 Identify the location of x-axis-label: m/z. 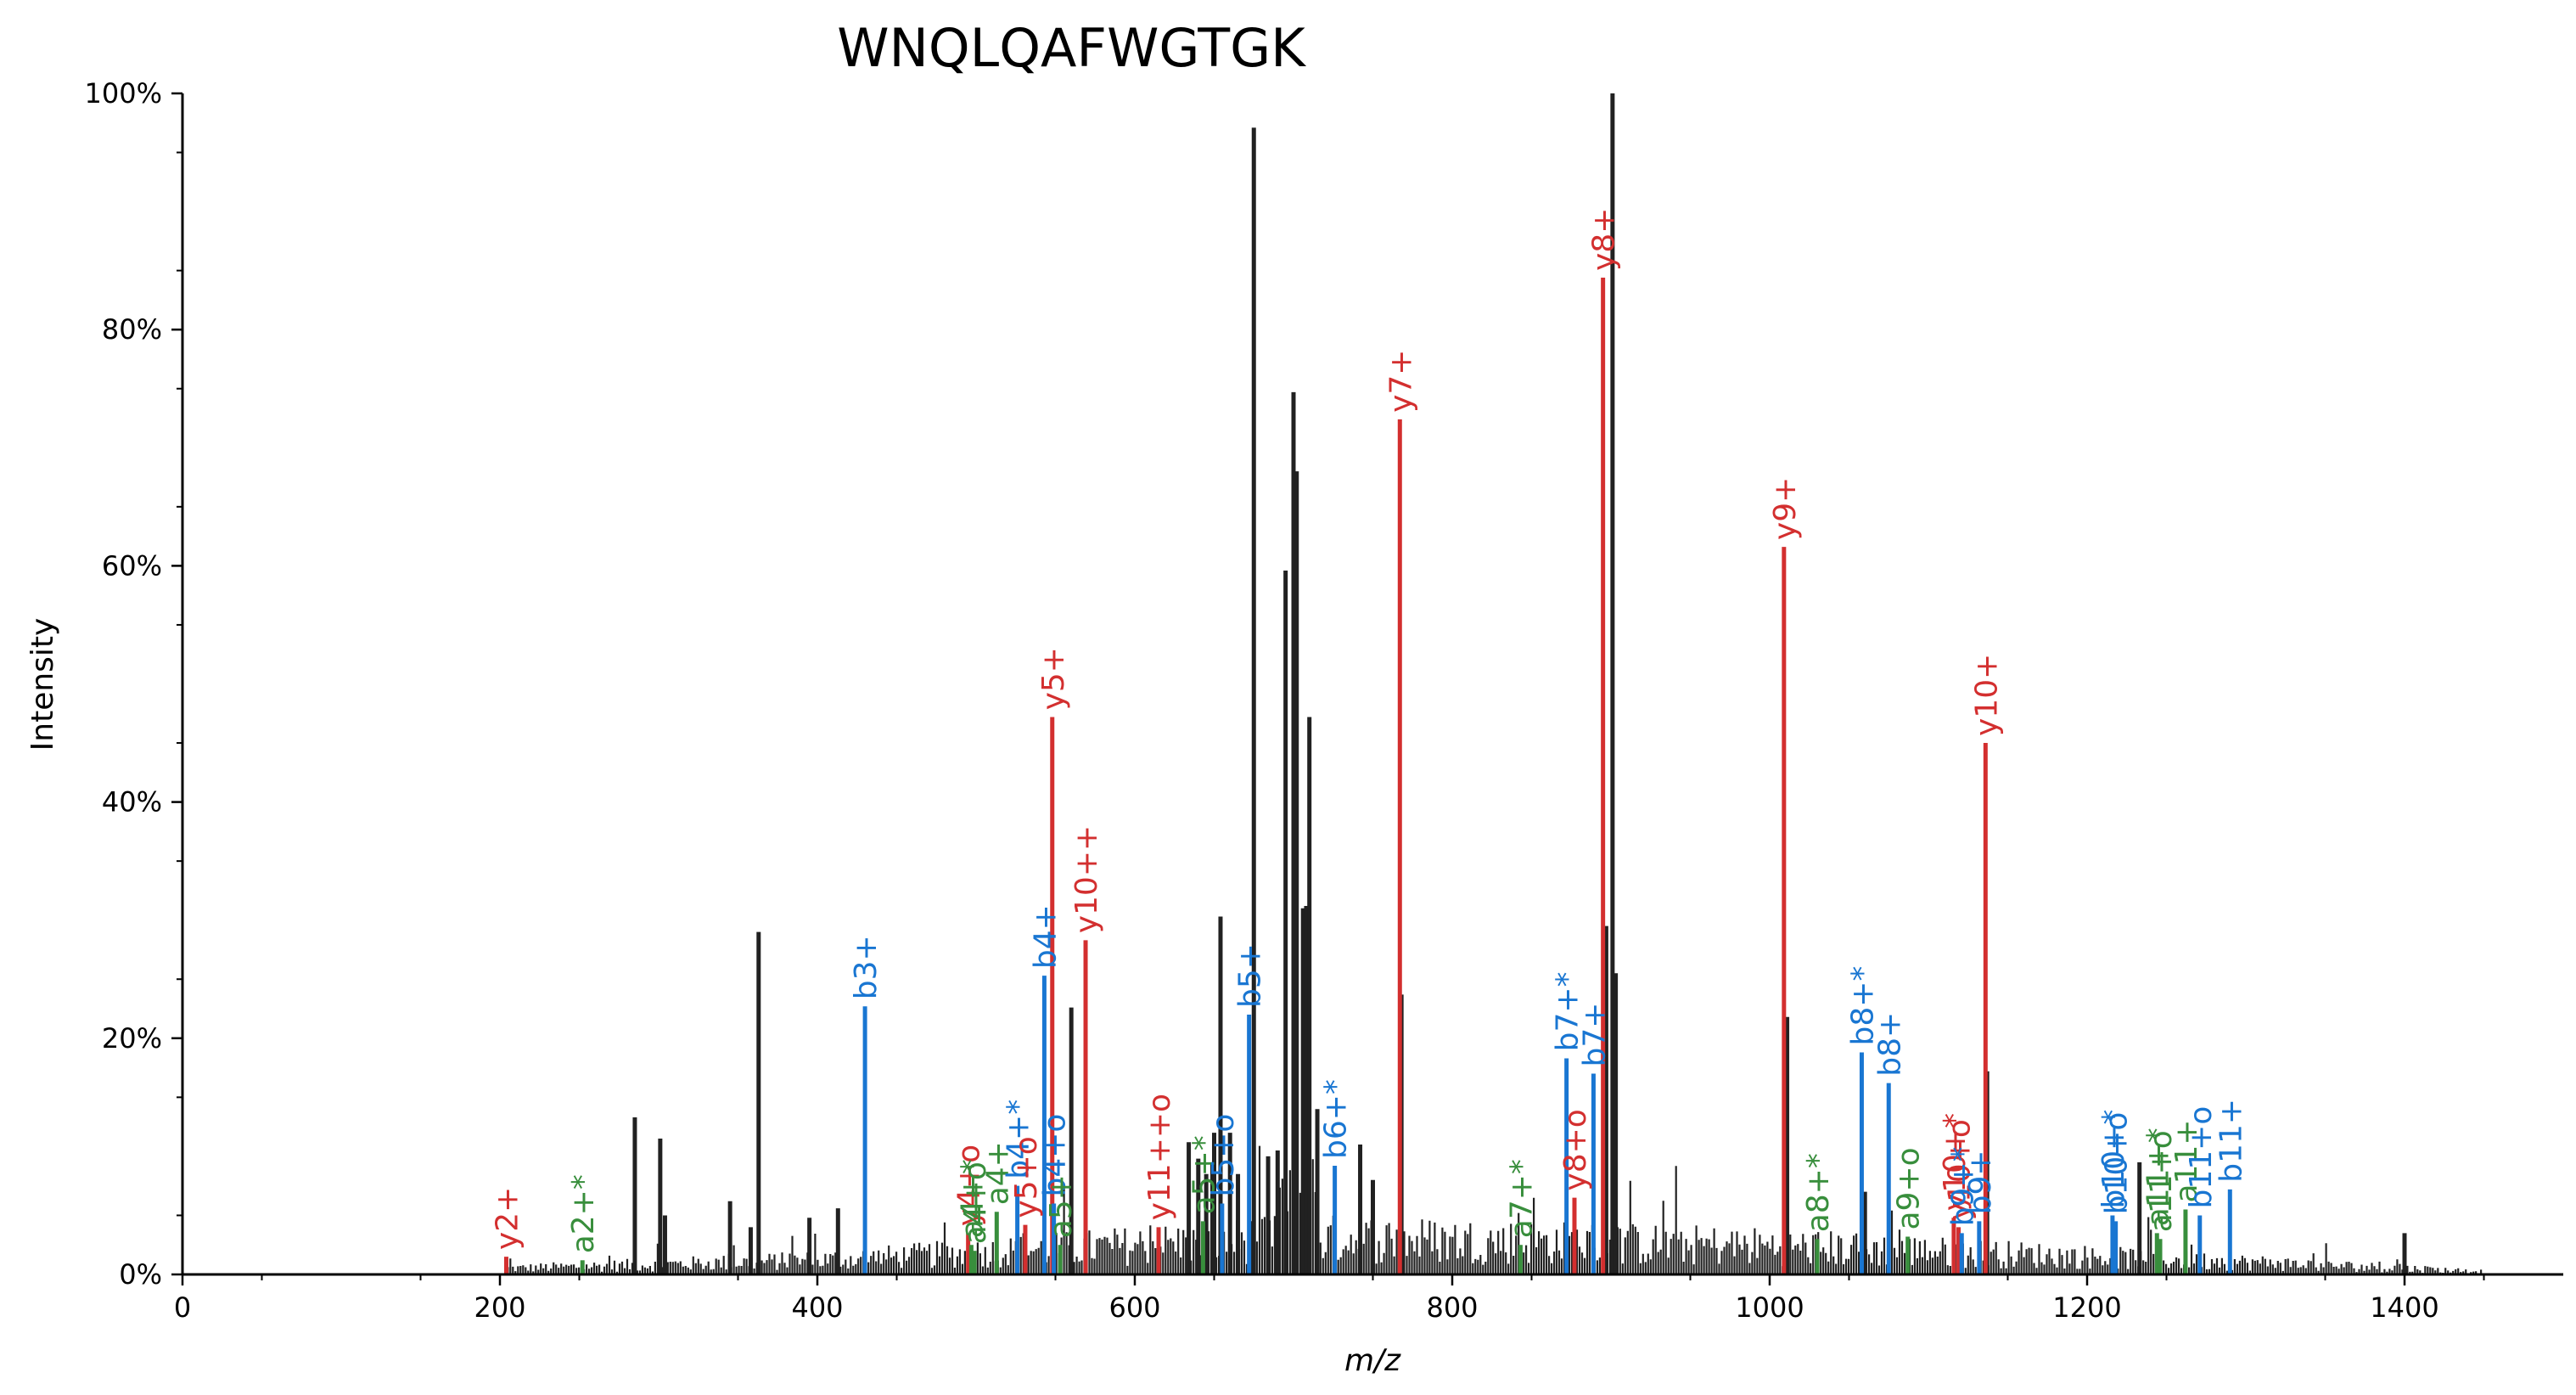
(1372, 1361).